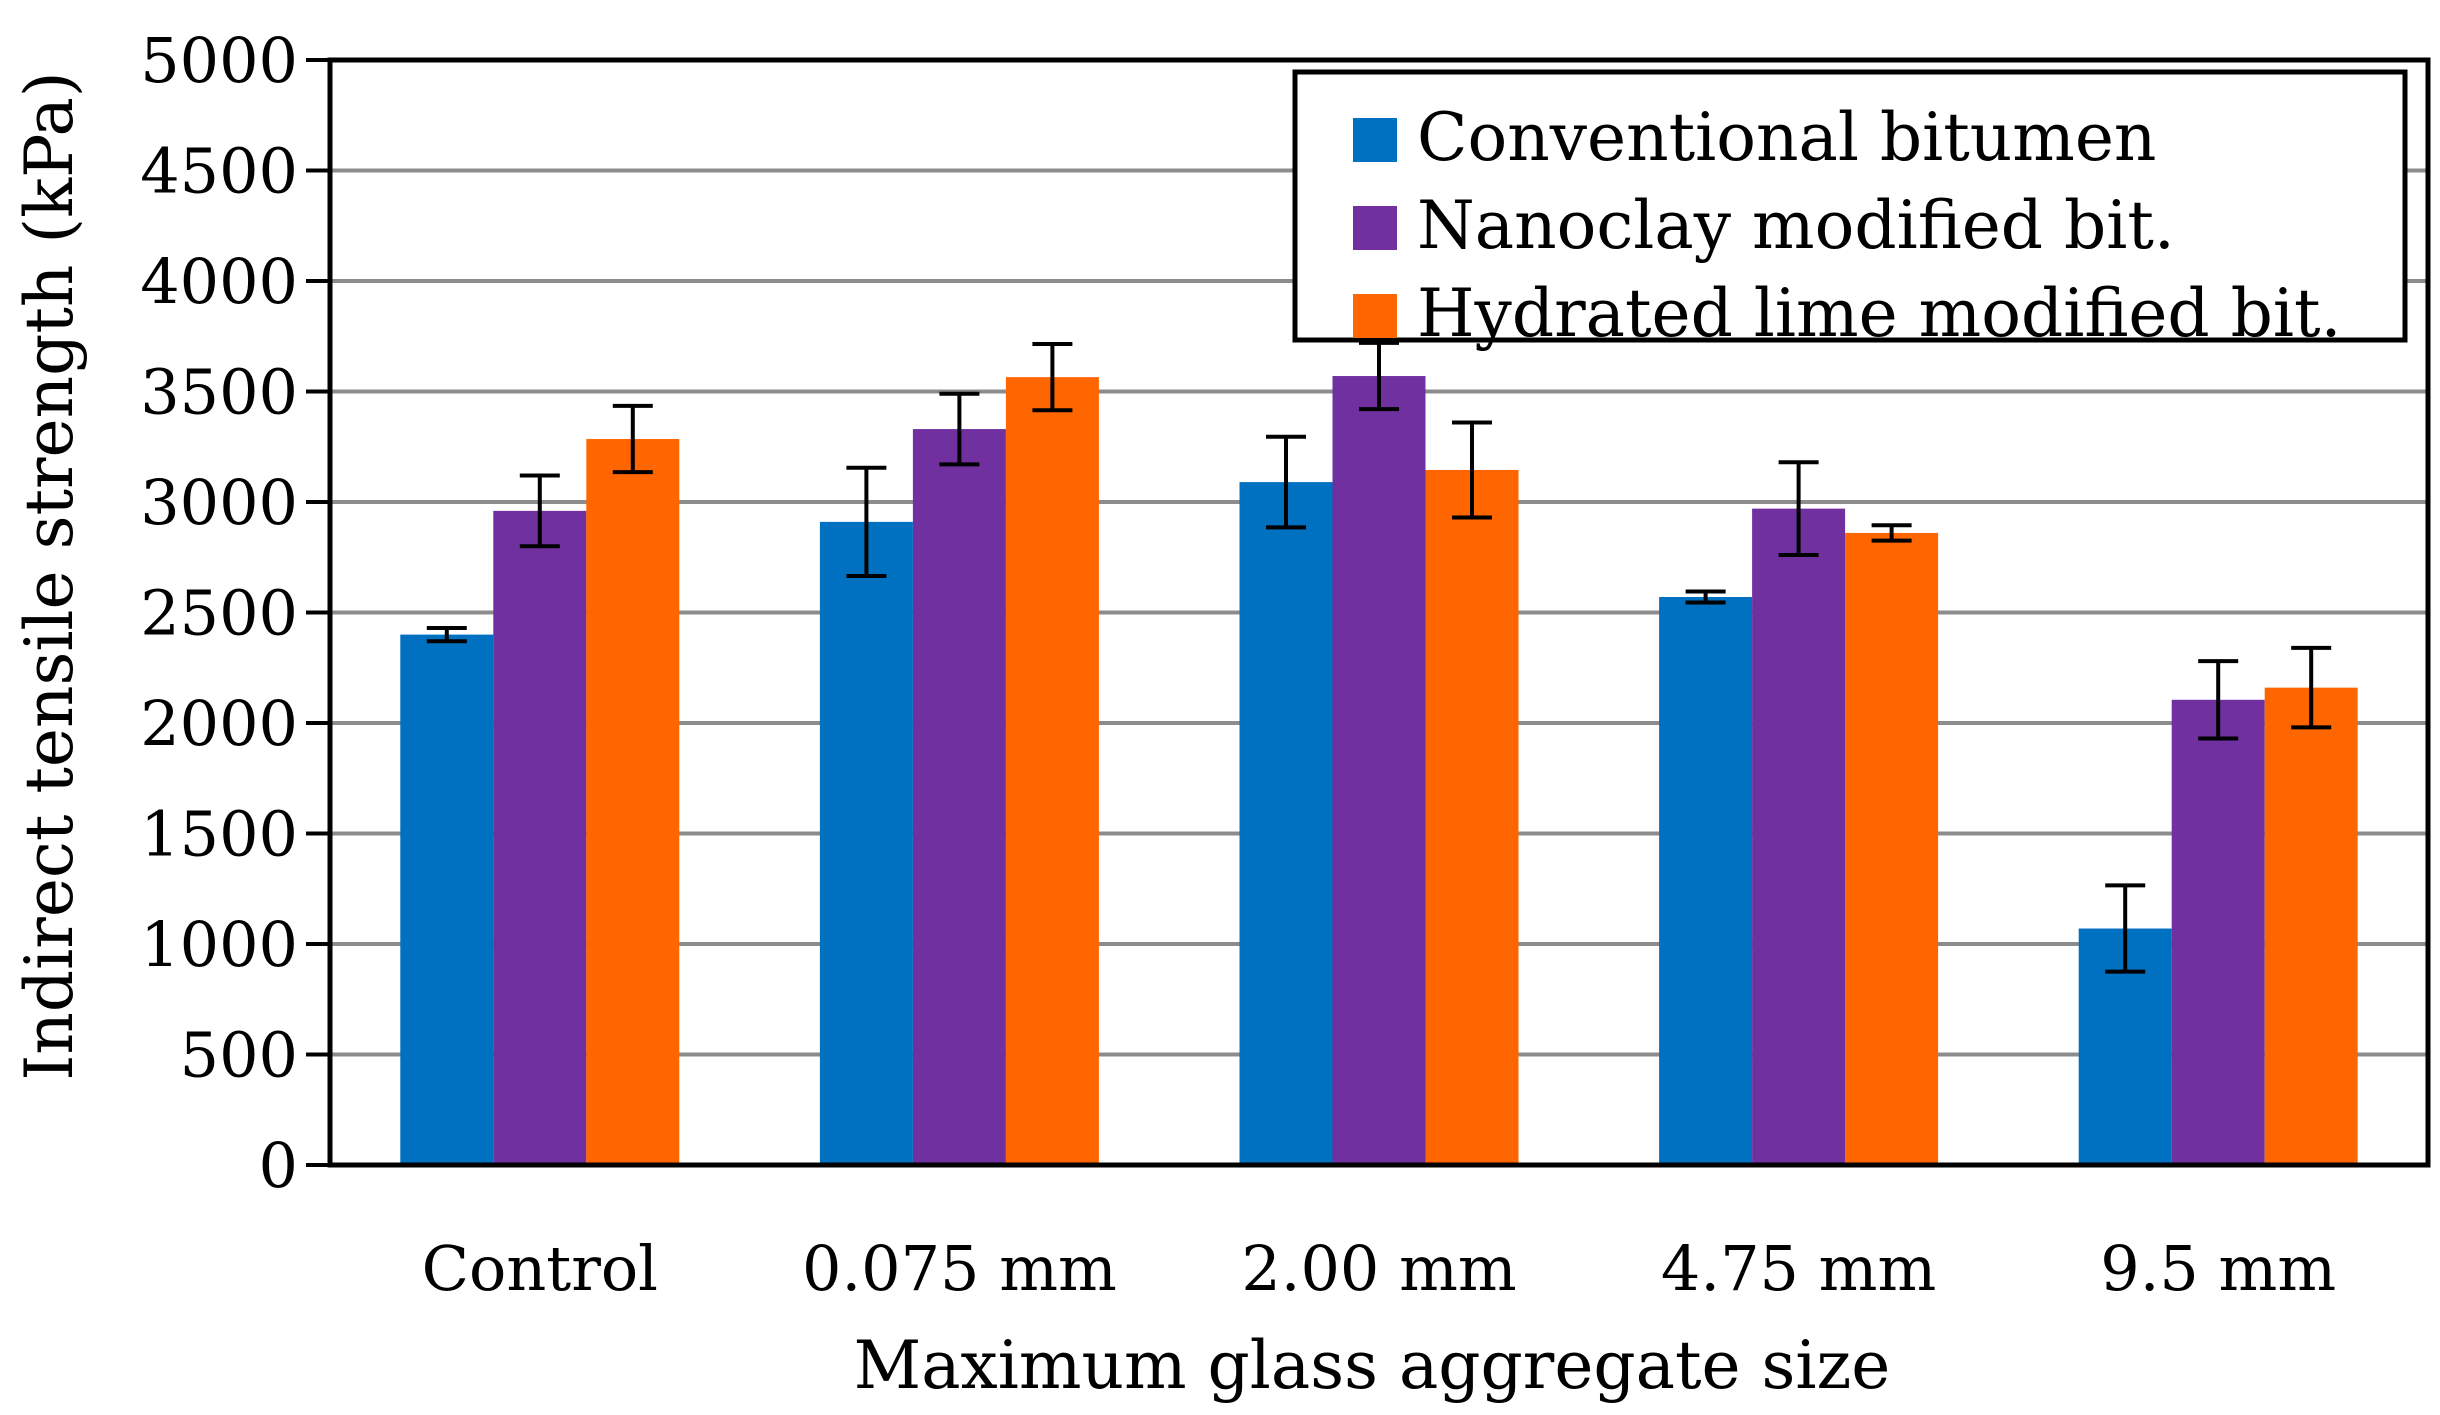 The image size is (2440, 1415). Describe the element at coordinates (239, 1055) in the screenshot. I see `y-tick-label: 500` at that location.